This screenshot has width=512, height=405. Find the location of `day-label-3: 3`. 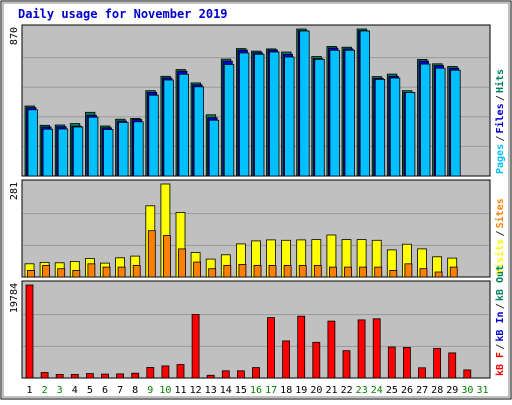

day-label-3: 3 is located at coordinates (60, 390).